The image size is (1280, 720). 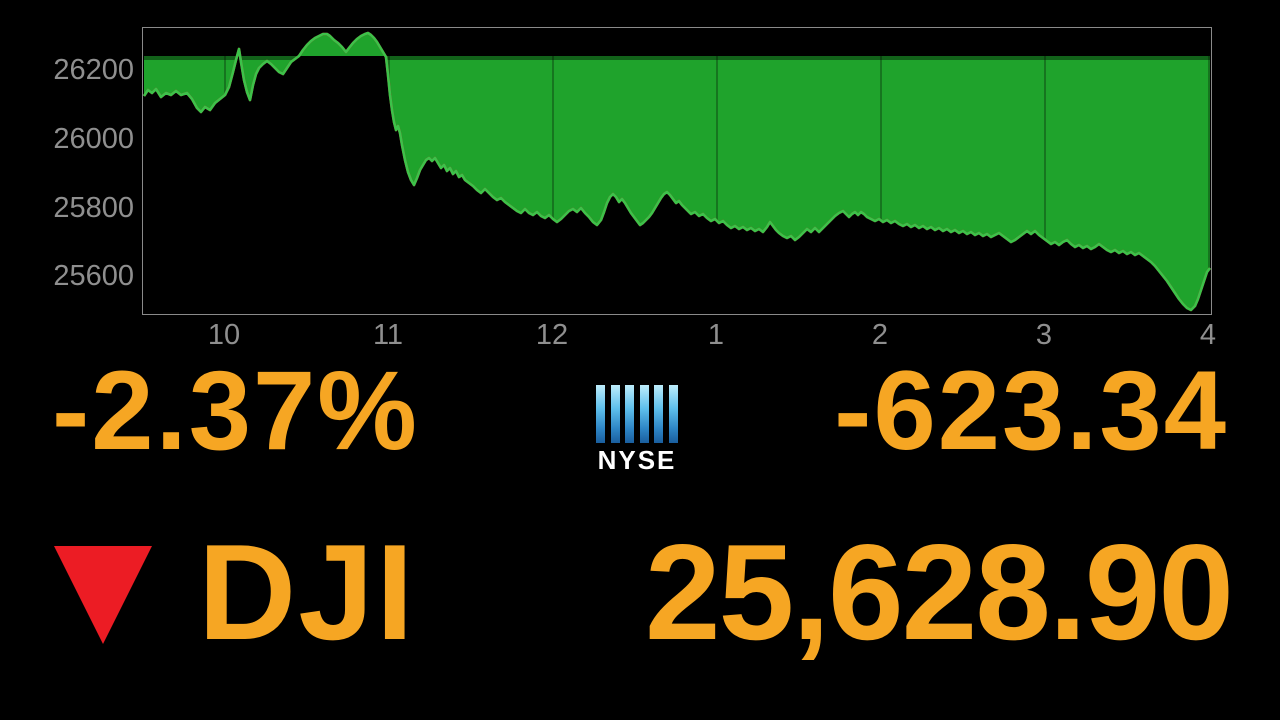 What do you see at coordinates (1031, 410) in the screenshot?
I see `points-change: -623.34` at bounding box center [1031, 410].